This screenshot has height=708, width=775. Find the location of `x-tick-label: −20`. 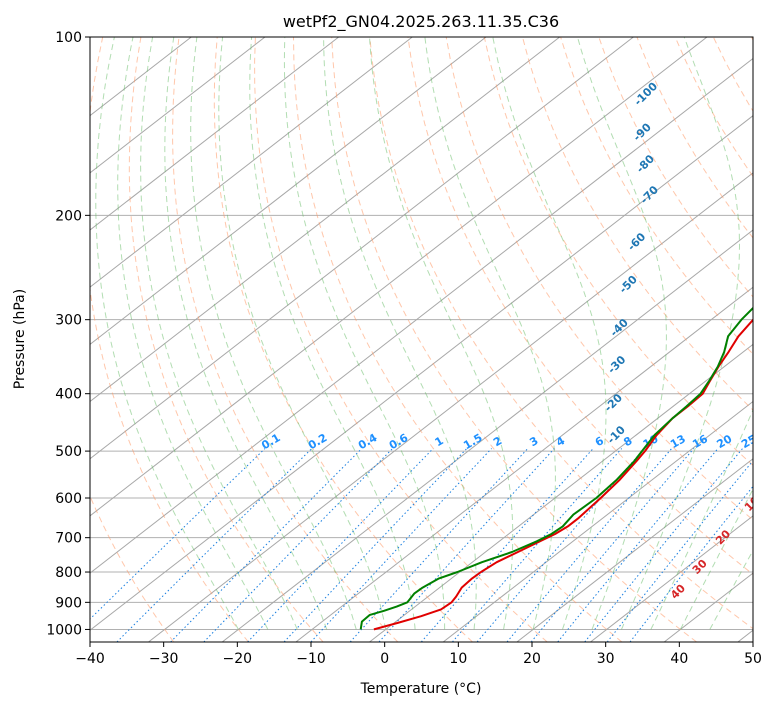

x-tick-label: −20 is located at coordinates (238, 659).